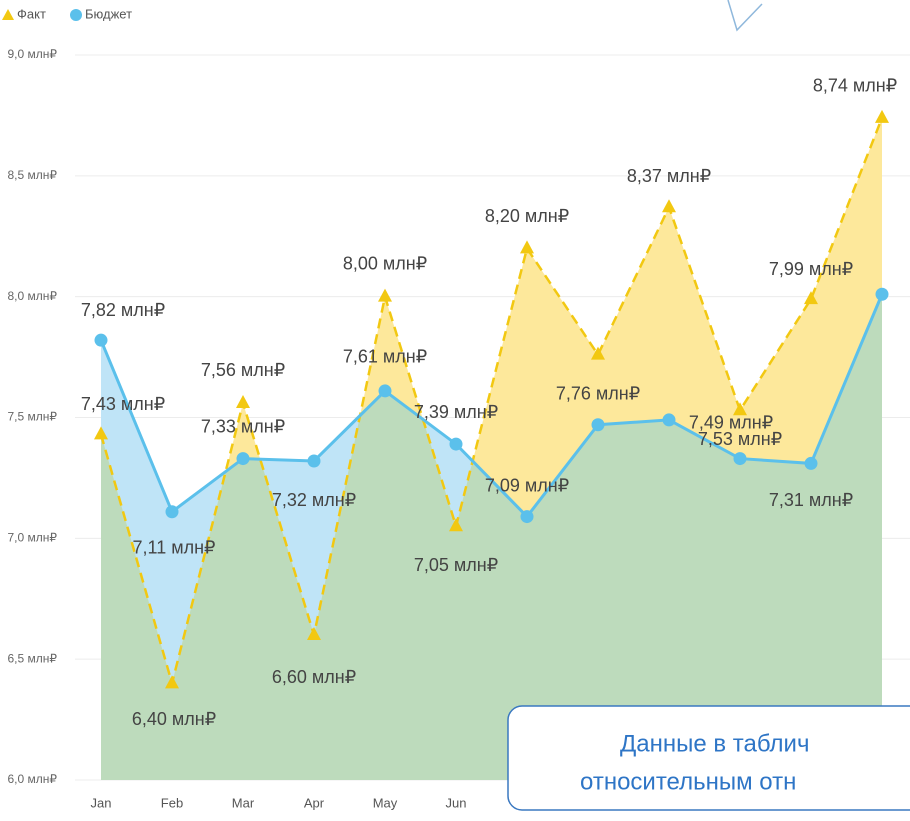  I want to click on data-label: 7,49 млн₽, so click(731, 423).